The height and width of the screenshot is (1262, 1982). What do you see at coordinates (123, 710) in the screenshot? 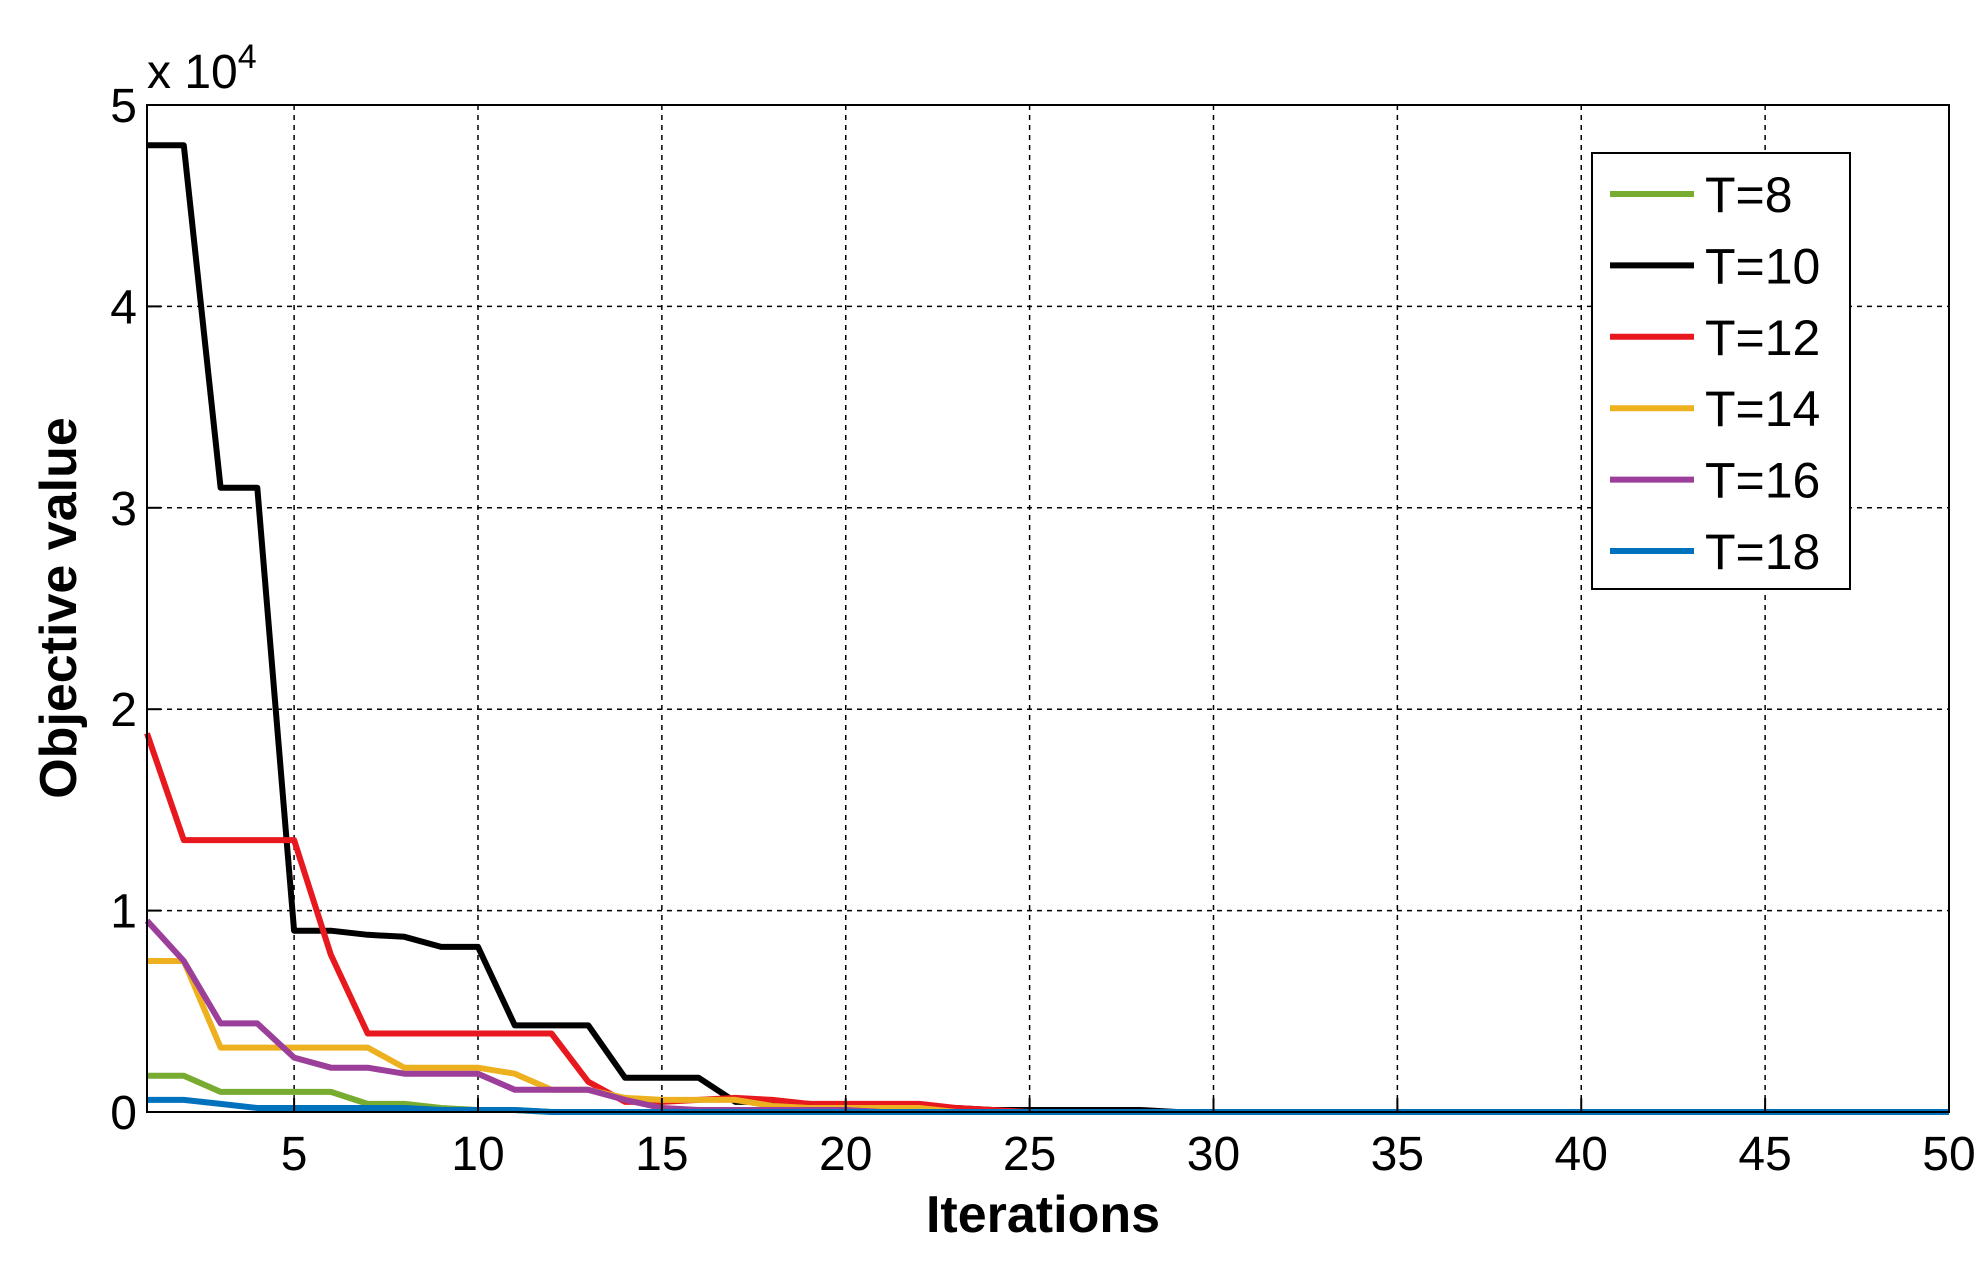
I see `y-tick-label: 2` at bounding box center [123, 710].